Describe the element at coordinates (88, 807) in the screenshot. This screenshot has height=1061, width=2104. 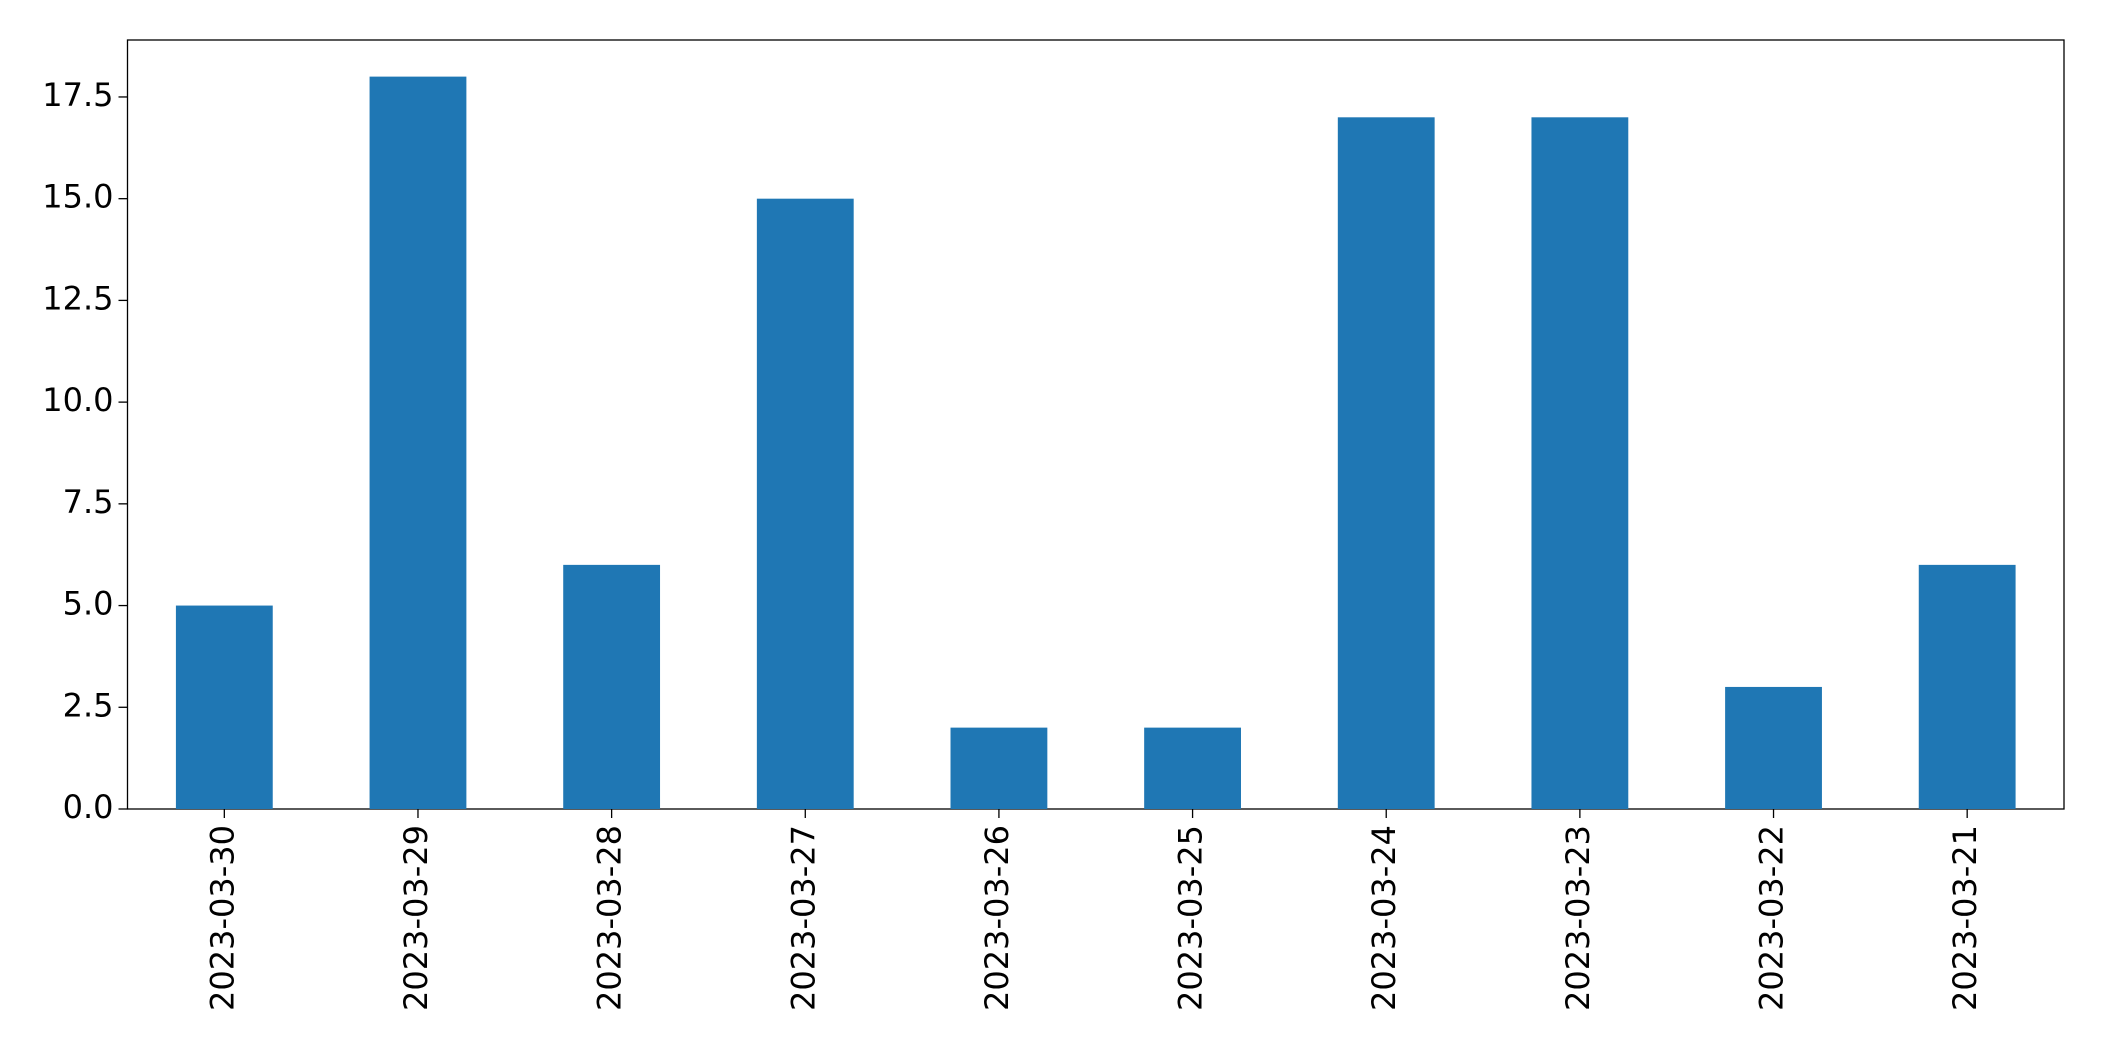
I see `y-tick-label: 0.0` at that location.